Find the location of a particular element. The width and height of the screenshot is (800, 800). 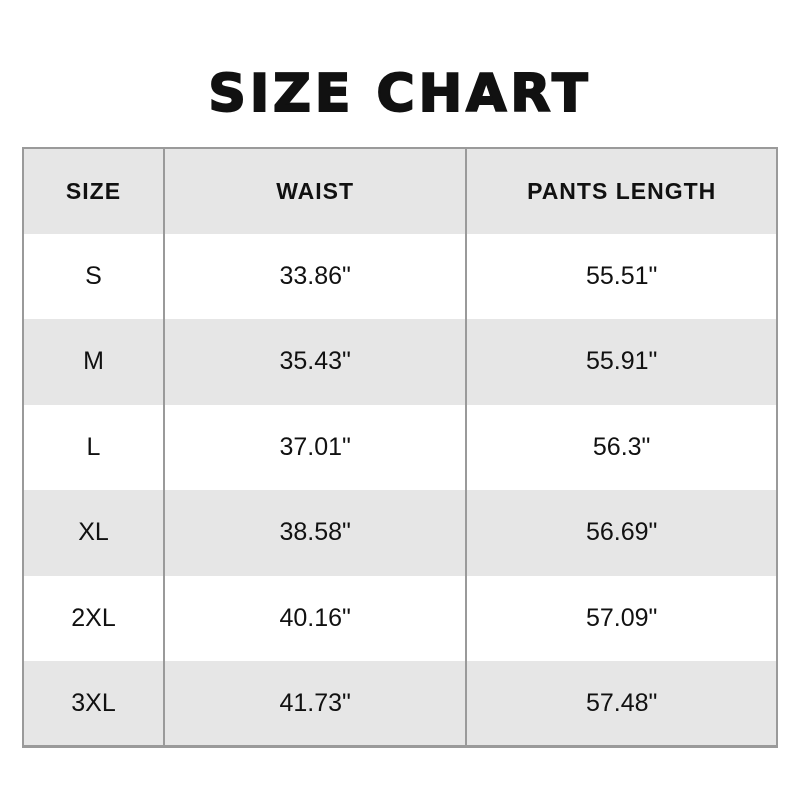

table-row-2xl: 2XL 40.16" 57.09" is located at coordinates (400, 618).